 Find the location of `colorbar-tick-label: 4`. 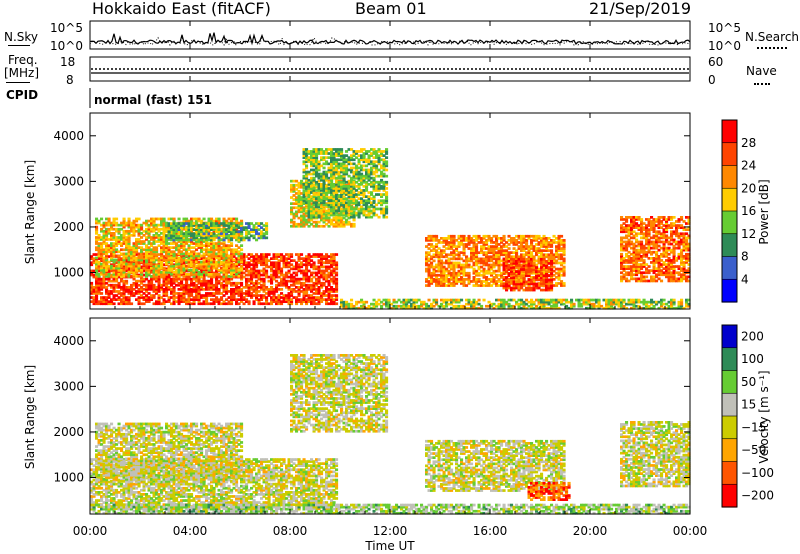

colorbar-tick-label: 4 is located at coordinates (745, 279).